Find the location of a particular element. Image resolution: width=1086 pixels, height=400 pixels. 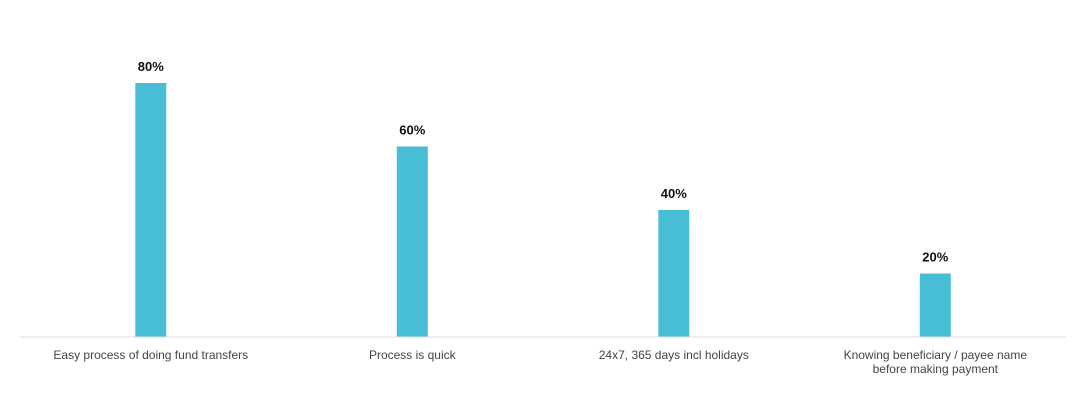

category-label-3: 24x7, 365 days incl holidays is located at coordinates (674, 355).